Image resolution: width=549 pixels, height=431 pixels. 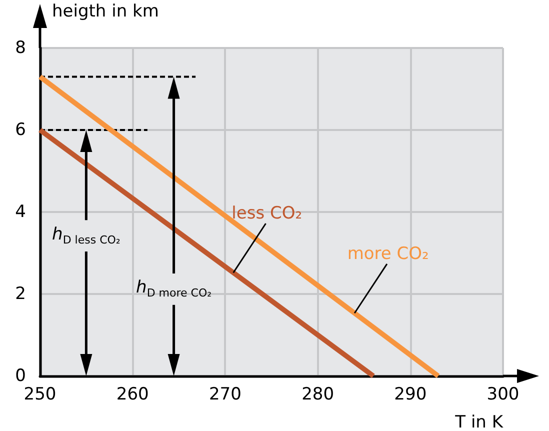 What do you see at coordinates (105, 12) in the screenshot?
I see `y-axis-title: heigth in km` at bounding box center [105, 12].